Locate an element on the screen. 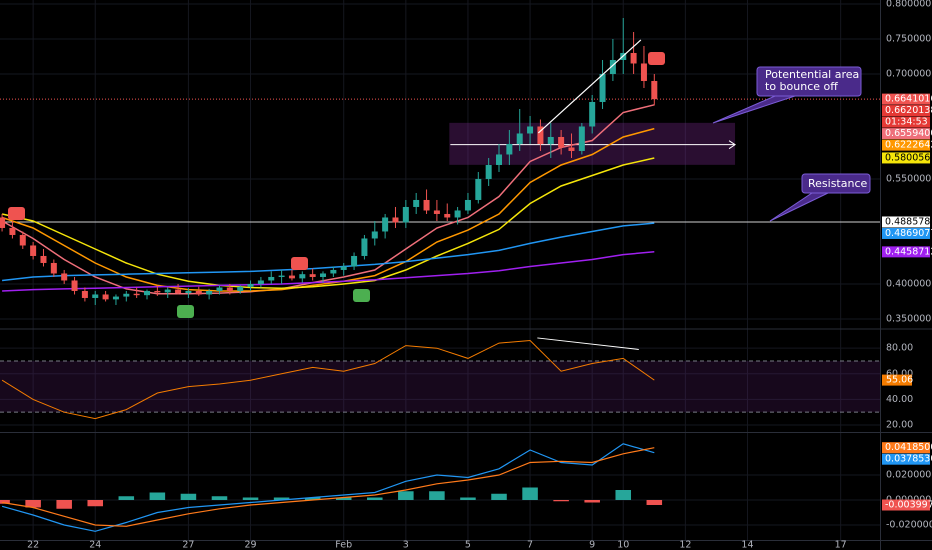  bull-icon is located at coordinates (361, 295).